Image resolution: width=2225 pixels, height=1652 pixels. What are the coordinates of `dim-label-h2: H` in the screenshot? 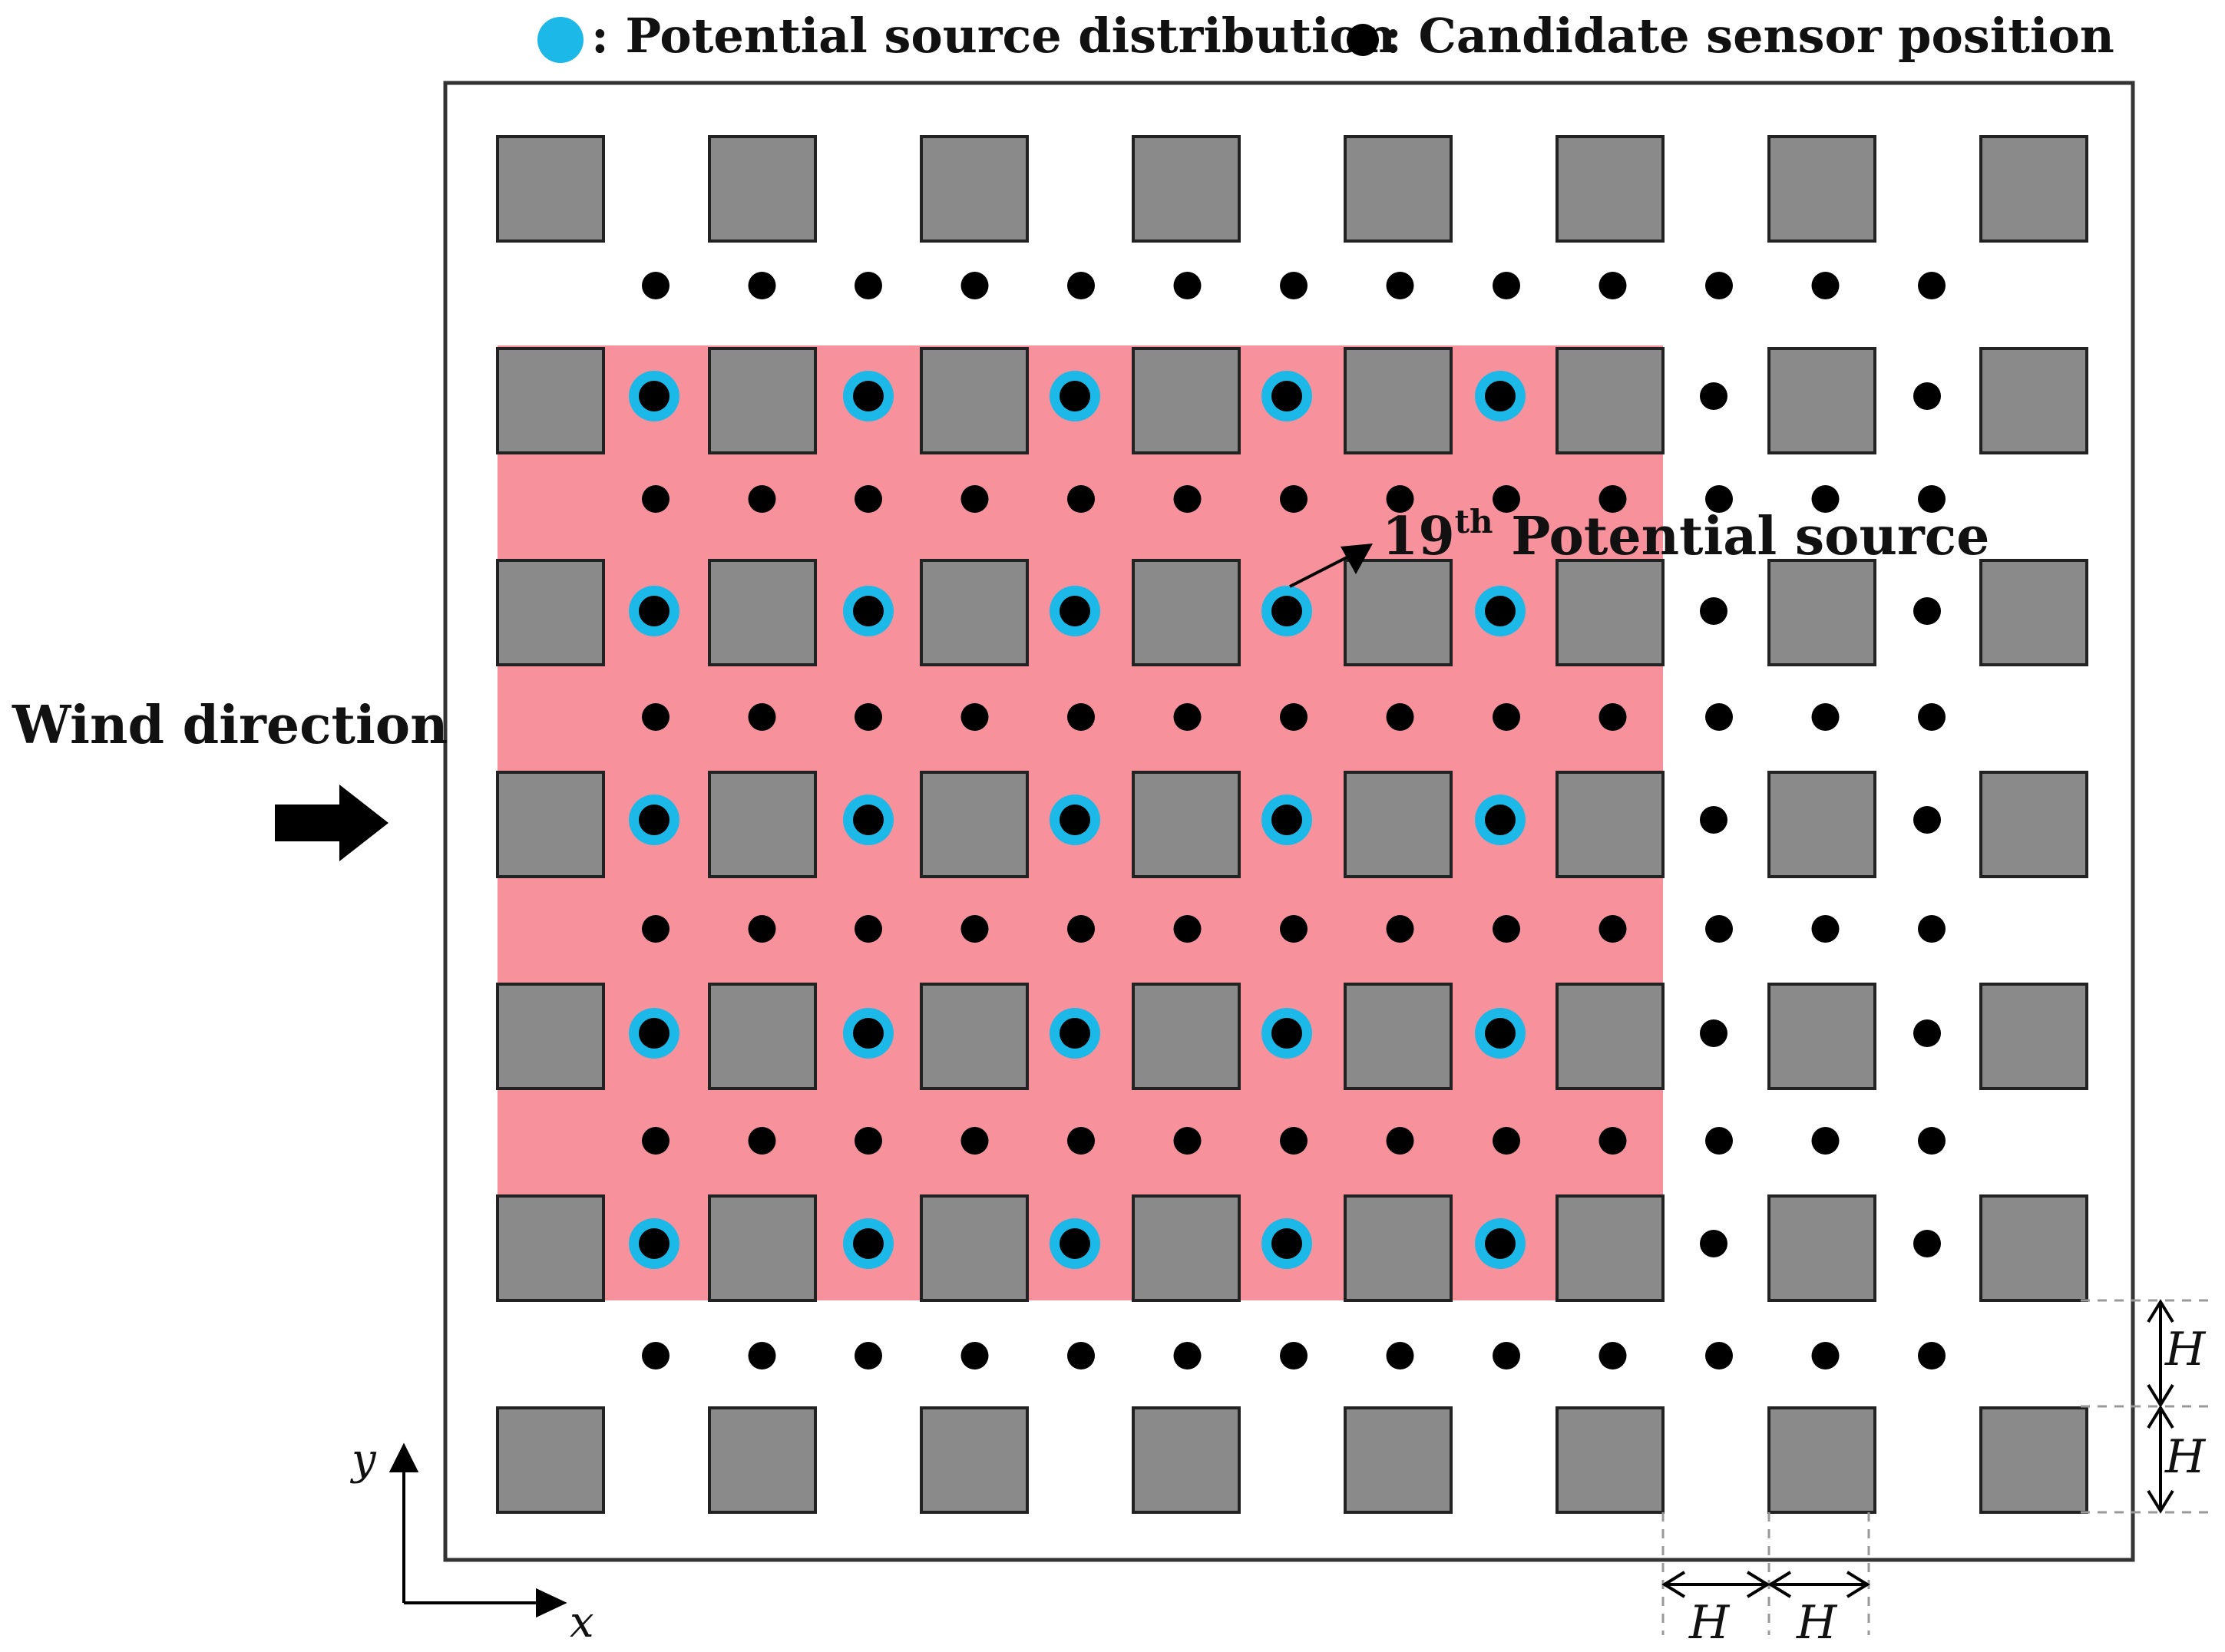 It's located at (2185, 1457).